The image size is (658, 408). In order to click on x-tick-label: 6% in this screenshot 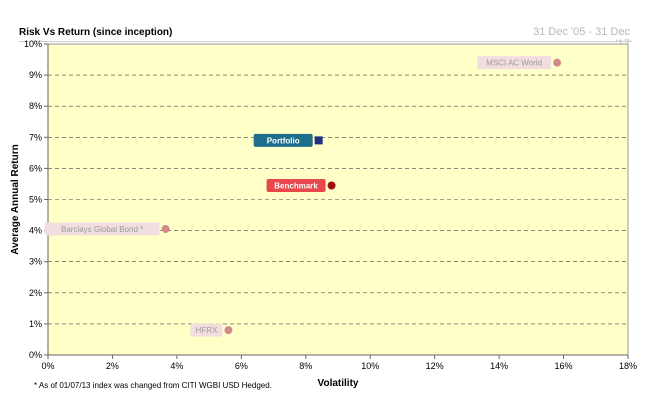, I will do `click(241, 366)`.